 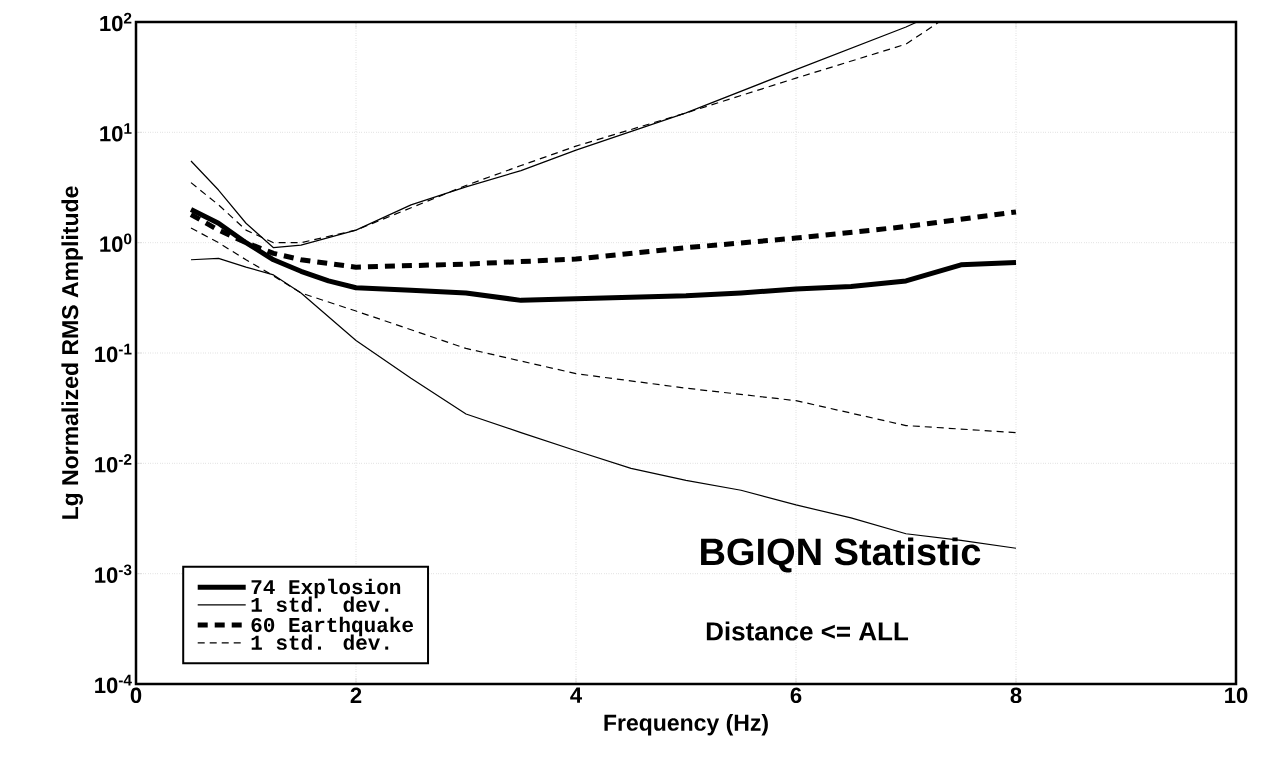 I want to click on x-tick-label: 6, so click(x=796, y=695).